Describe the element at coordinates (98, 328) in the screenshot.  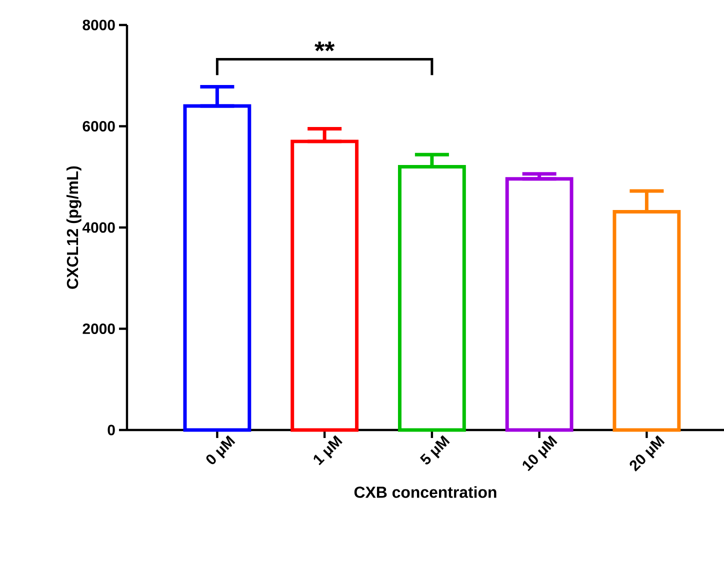
I see `y-tick-label: 2000` at that location.